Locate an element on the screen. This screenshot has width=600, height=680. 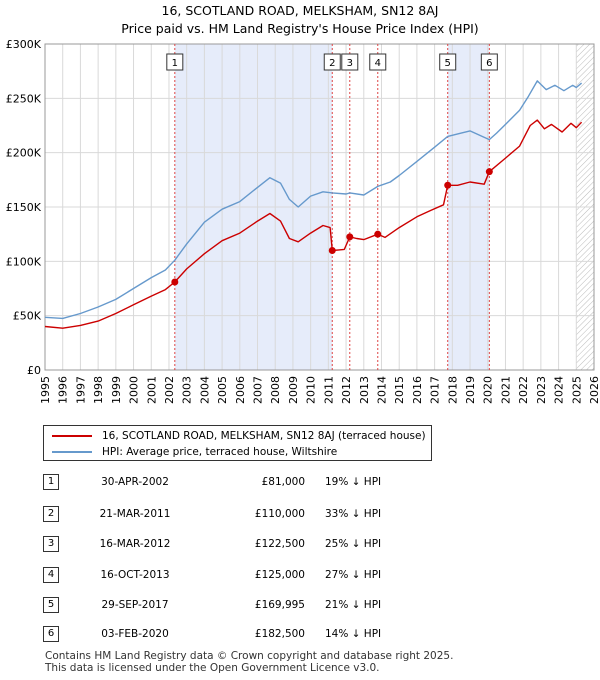
sale-date: 21-MAR-2011 is located at coordinates (135, 514).